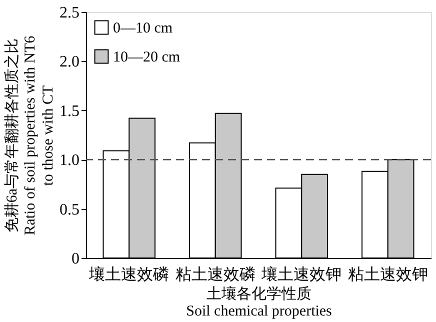  Describe the element at coordinates (301, 275) in the screenshot. I see `x-tick-label: 壤土速效钾` at that location.